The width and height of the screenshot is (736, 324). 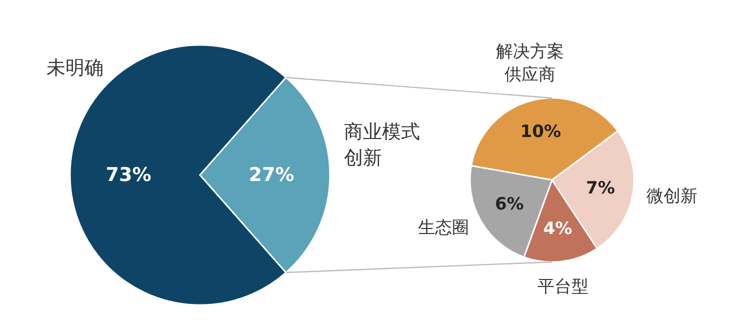 I want to click on data-label: 7%, so click(x=600, y=188).